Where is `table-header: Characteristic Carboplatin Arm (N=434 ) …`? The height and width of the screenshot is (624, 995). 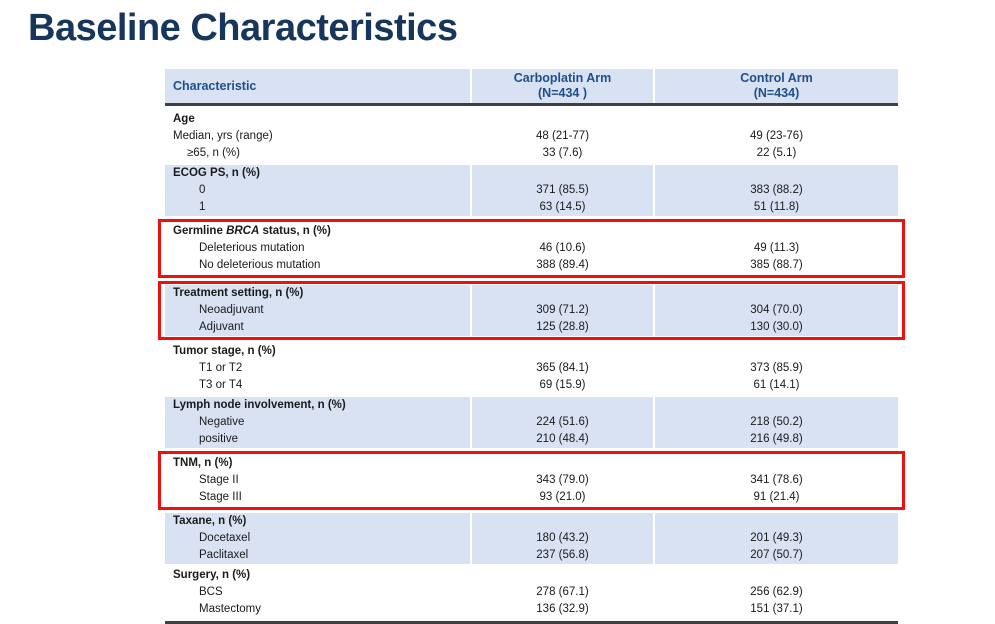 table-header: Characteristic Carboplatin Arm (N=434 ) … is located at coordinates (531, 87).